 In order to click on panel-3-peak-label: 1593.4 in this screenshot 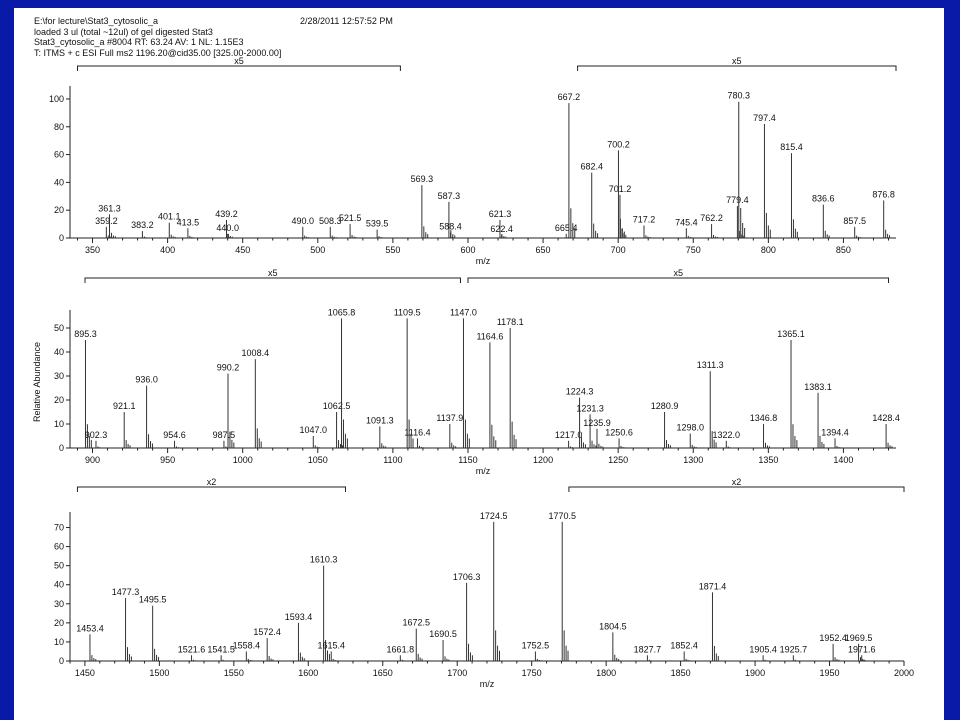, I will do `click(299, 617)`.